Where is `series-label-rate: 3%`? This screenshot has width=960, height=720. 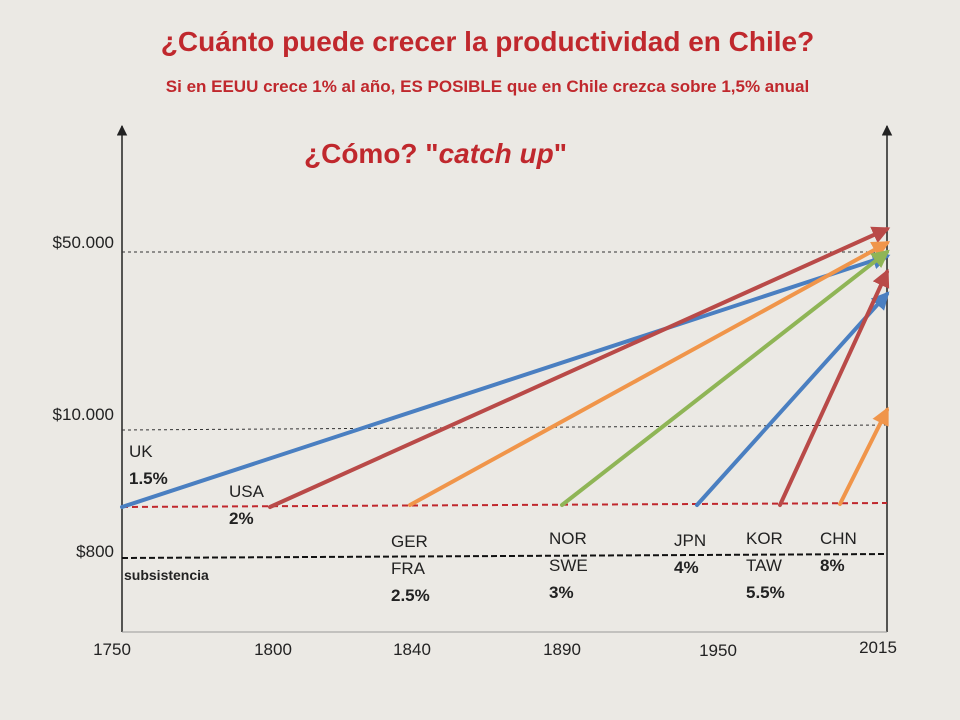
series-label-rate: 3% is located at coordinates (561, 592).